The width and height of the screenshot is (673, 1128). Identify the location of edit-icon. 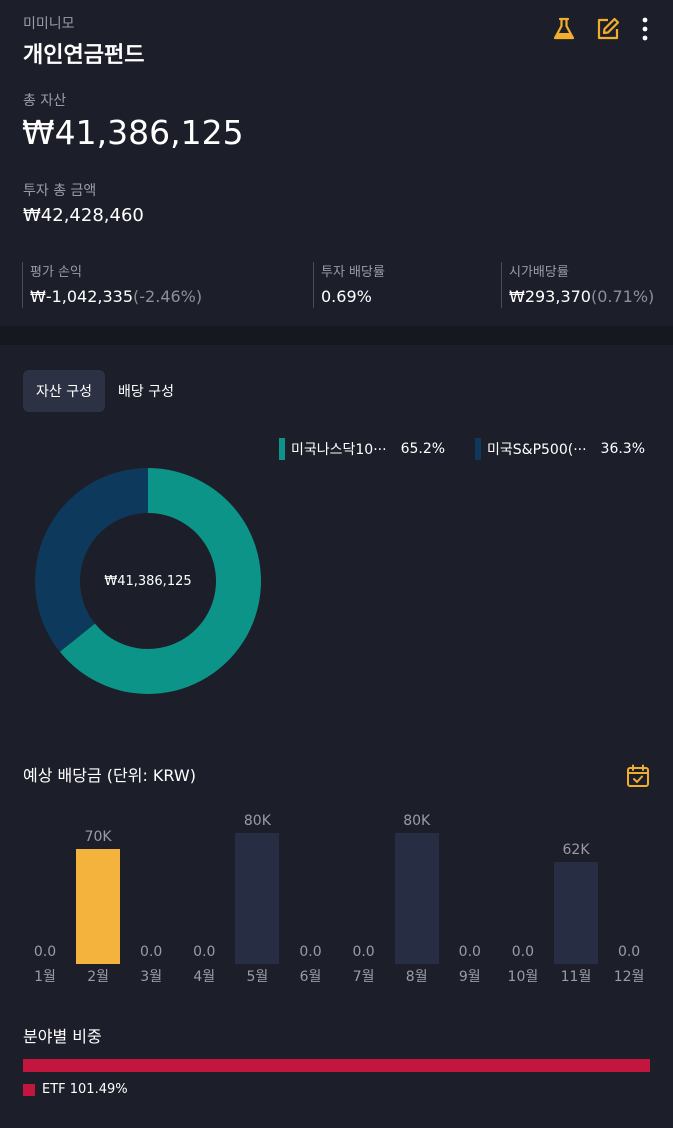
(608, 29).